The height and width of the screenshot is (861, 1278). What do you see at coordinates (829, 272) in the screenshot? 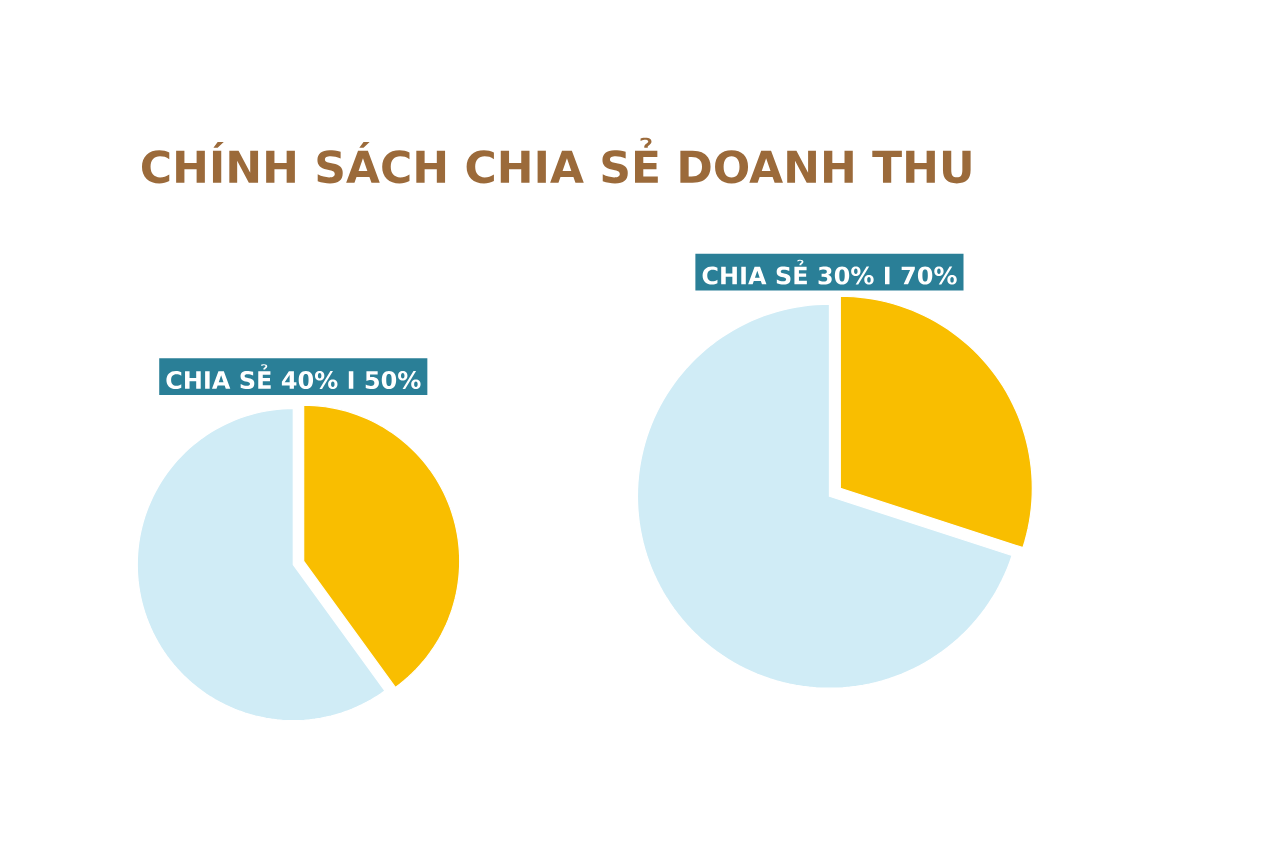
I see `chart-subtitle: CHIA SẺ 30% I 70%` at bounding box center [829, 272].